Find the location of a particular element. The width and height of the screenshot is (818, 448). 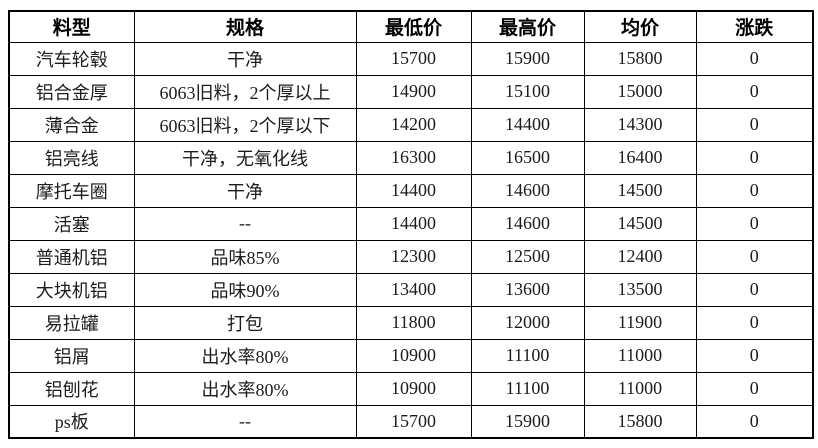

table-row: 大块机铝 品味90% 13400 13600 13500 0 is located at coordinates (411, 289).